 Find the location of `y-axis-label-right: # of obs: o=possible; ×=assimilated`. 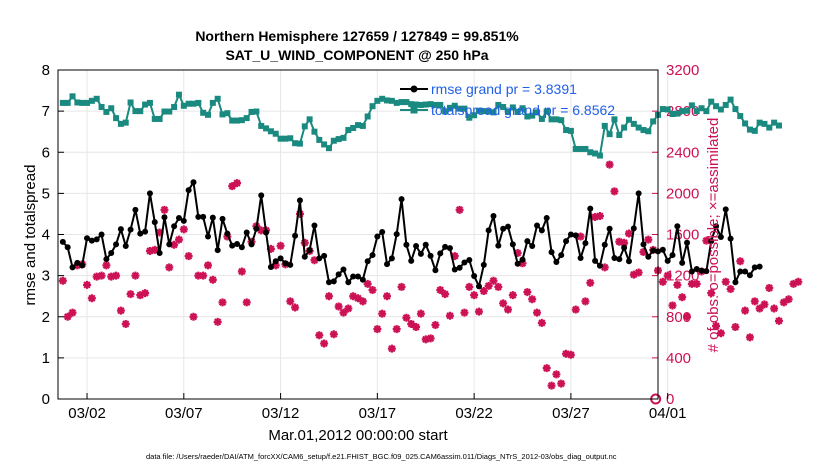

y-axis-label-right: # of obs: o=possible; ×=assimilated is located at coordinates (713, 235).